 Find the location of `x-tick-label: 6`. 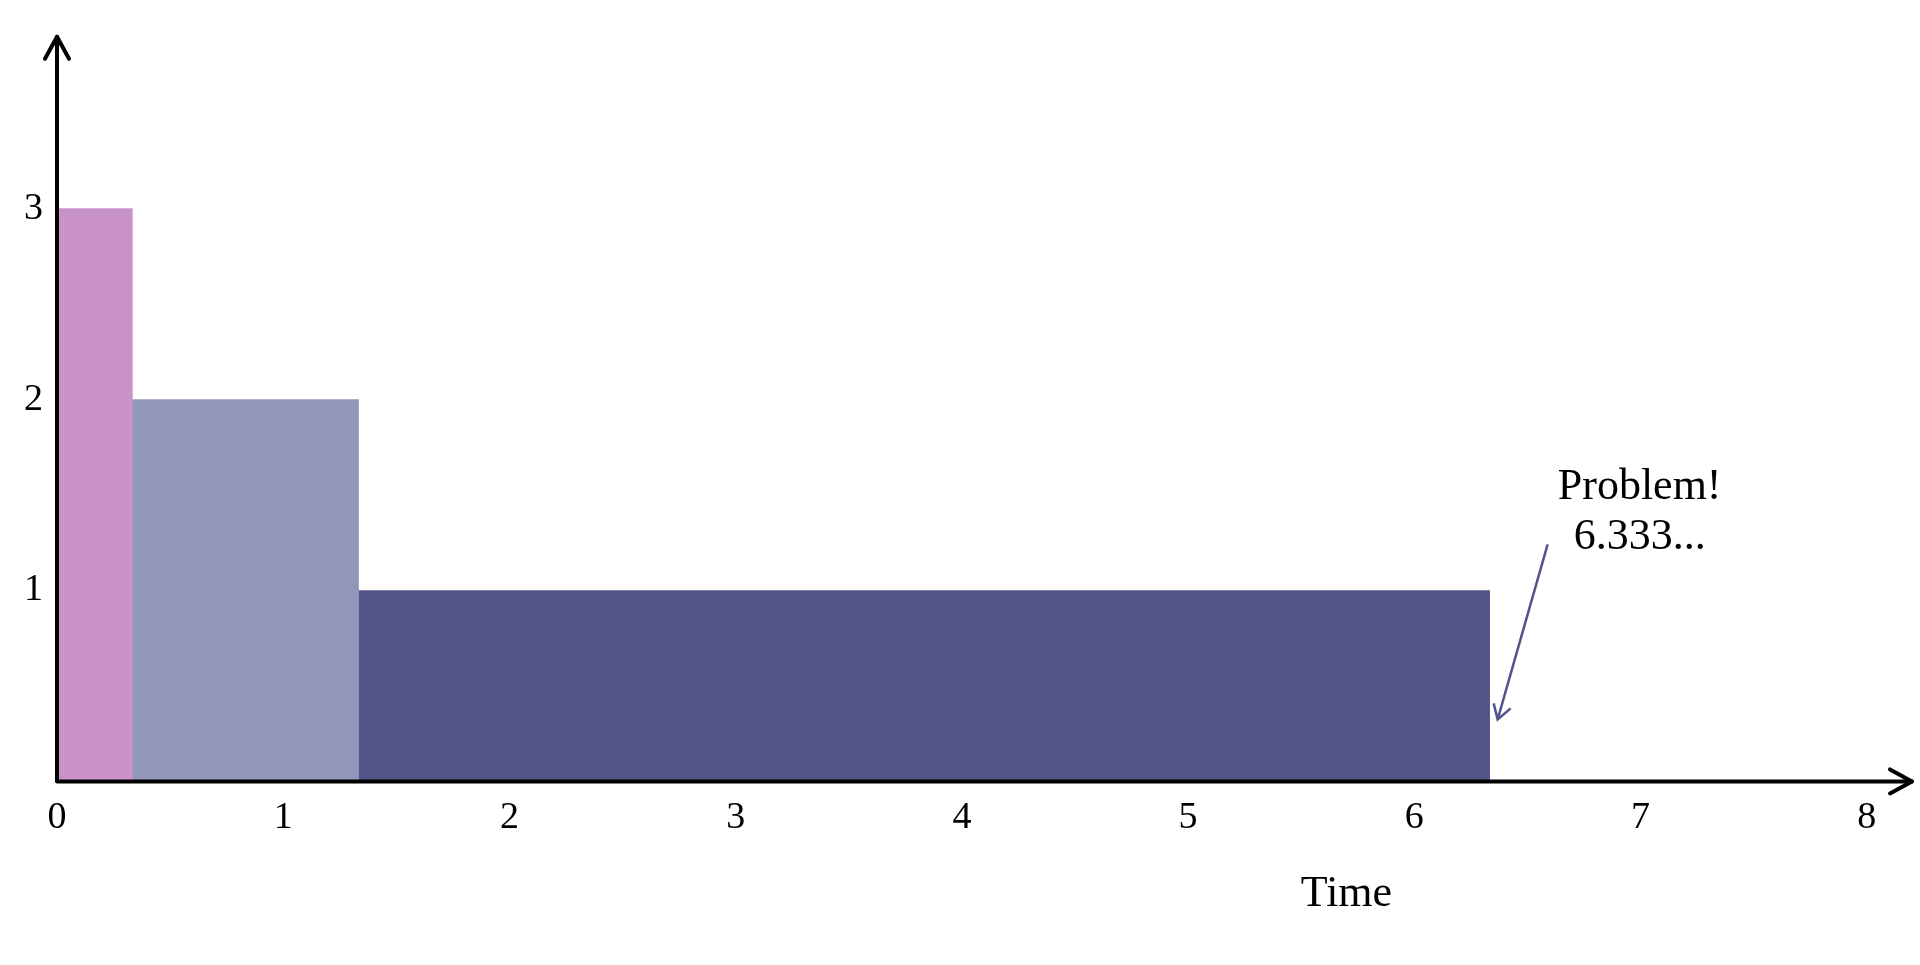

x-tick-label: 6 is located at coordinates (1414, 815).